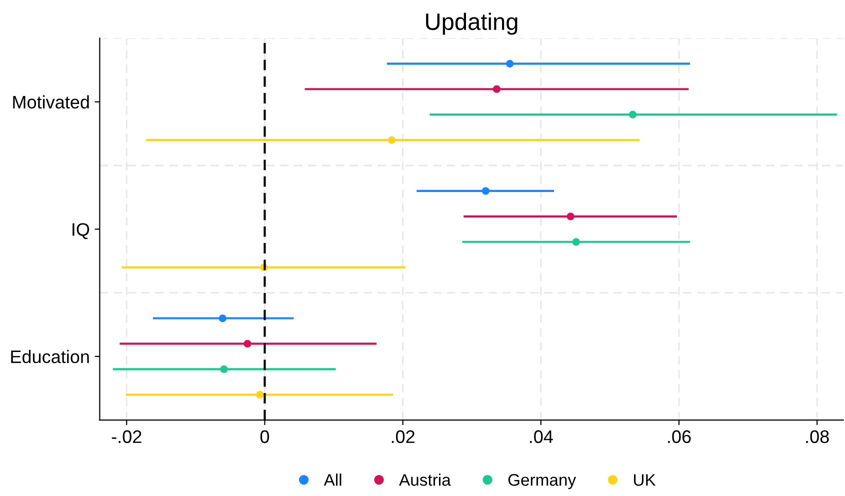 Image resolution: width=845 pixels, height=496 pixels. I want to click on x-tick-label: 0, so click(265, 437).